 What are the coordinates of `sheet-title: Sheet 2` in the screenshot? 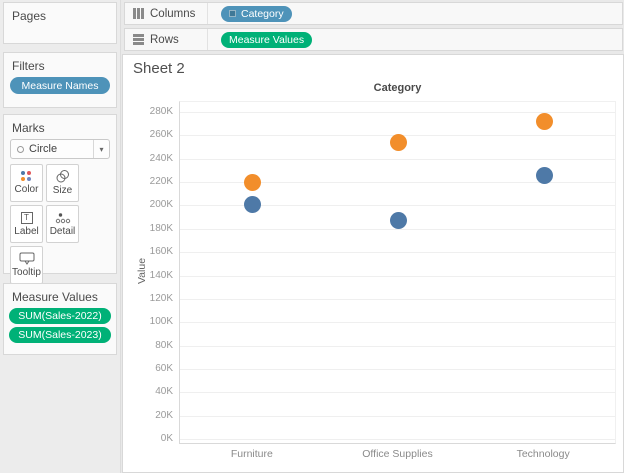 It's located at (159, 68).